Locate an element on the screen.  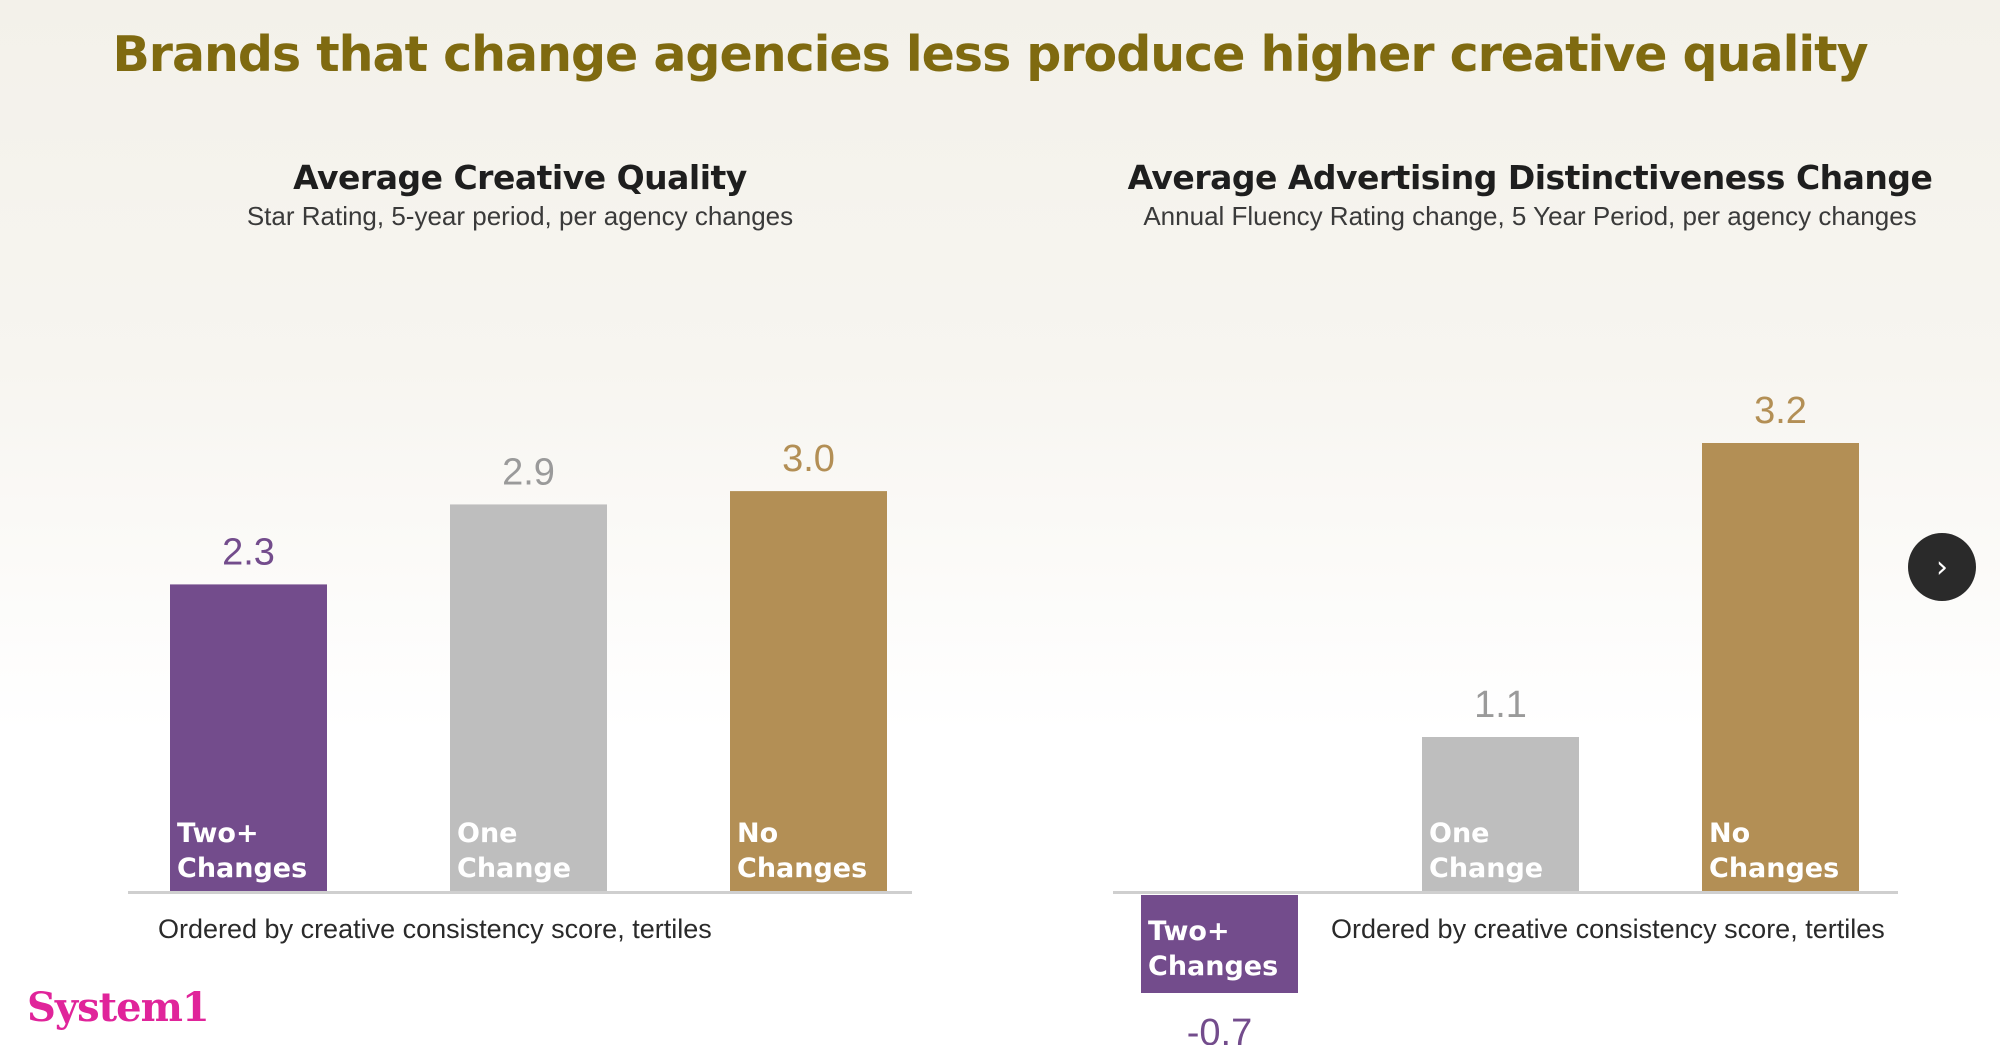
chart-2-category-label-2-line-1: One is located at coordinates (1459, 833).